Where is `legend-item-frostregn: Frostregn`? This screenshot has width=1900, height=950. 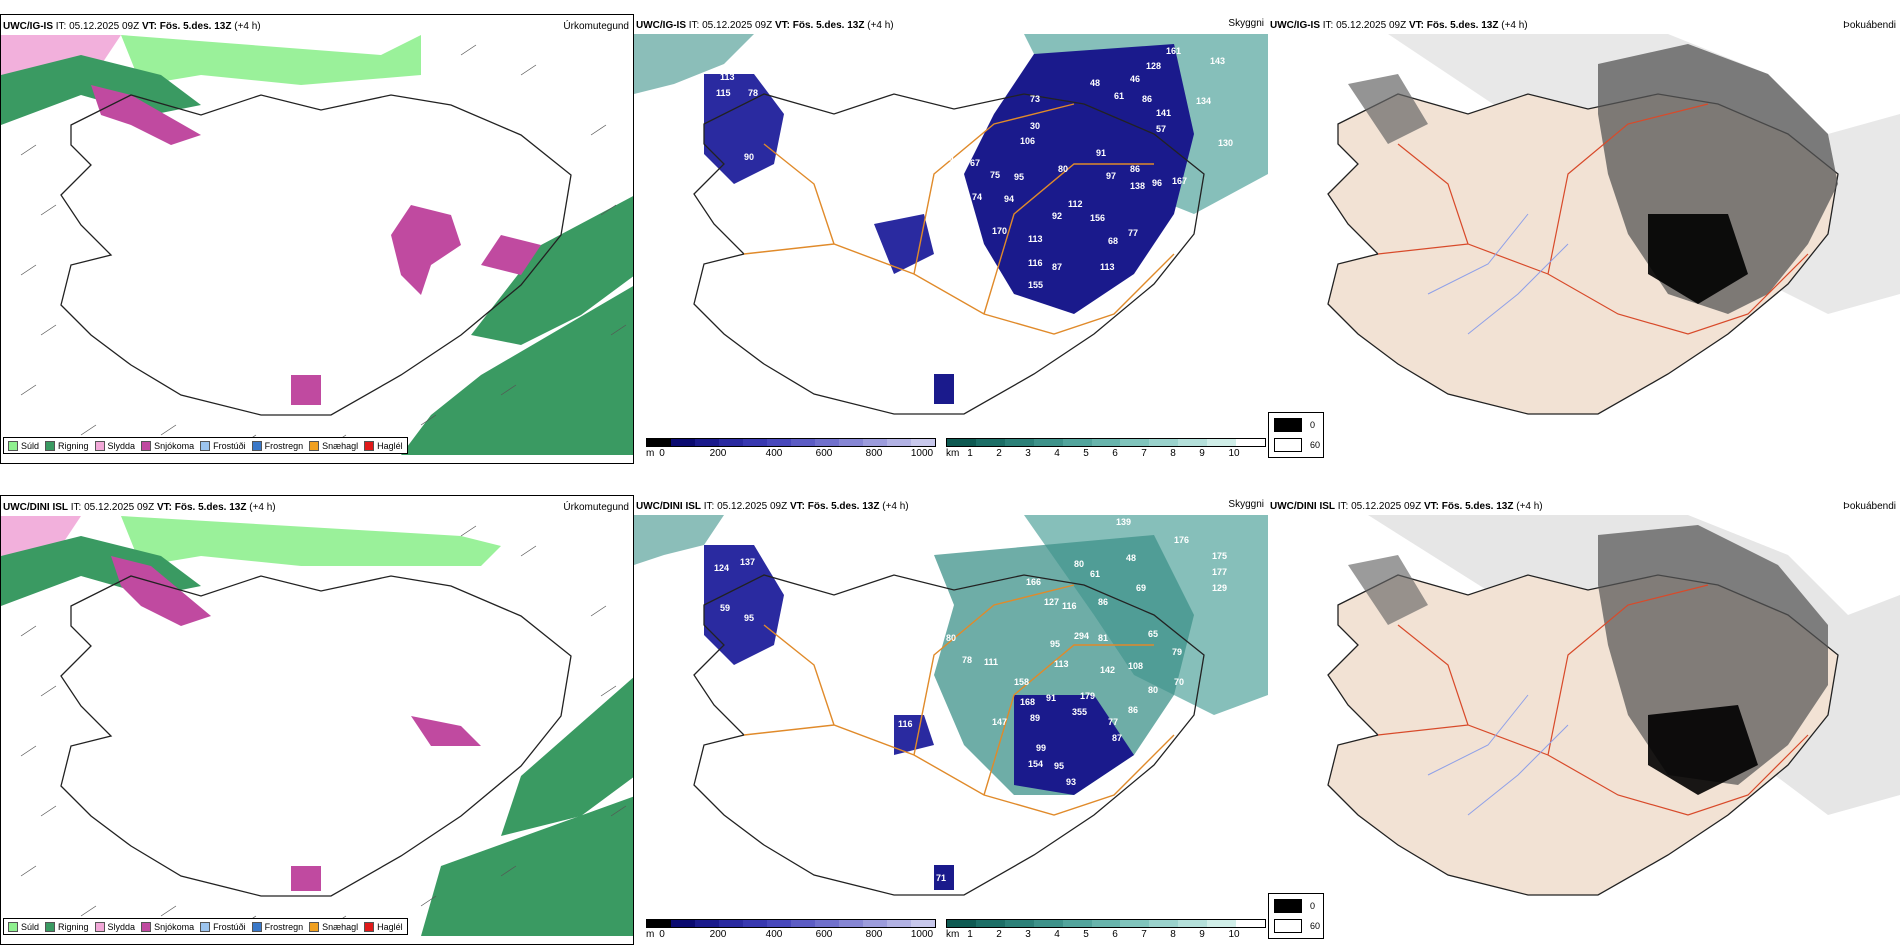
legend-item-frostregn: Frostregn is located at coordinates (277, 926).